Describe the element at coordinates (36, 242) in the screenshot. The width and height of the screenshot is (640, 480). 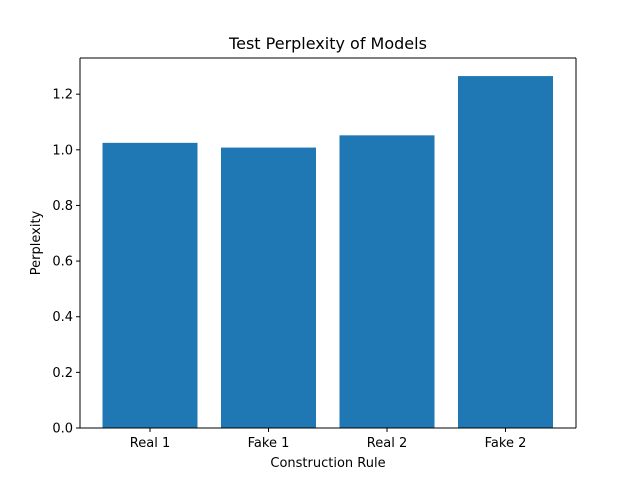
I see `y-axis-label: Perplexity` at that location.